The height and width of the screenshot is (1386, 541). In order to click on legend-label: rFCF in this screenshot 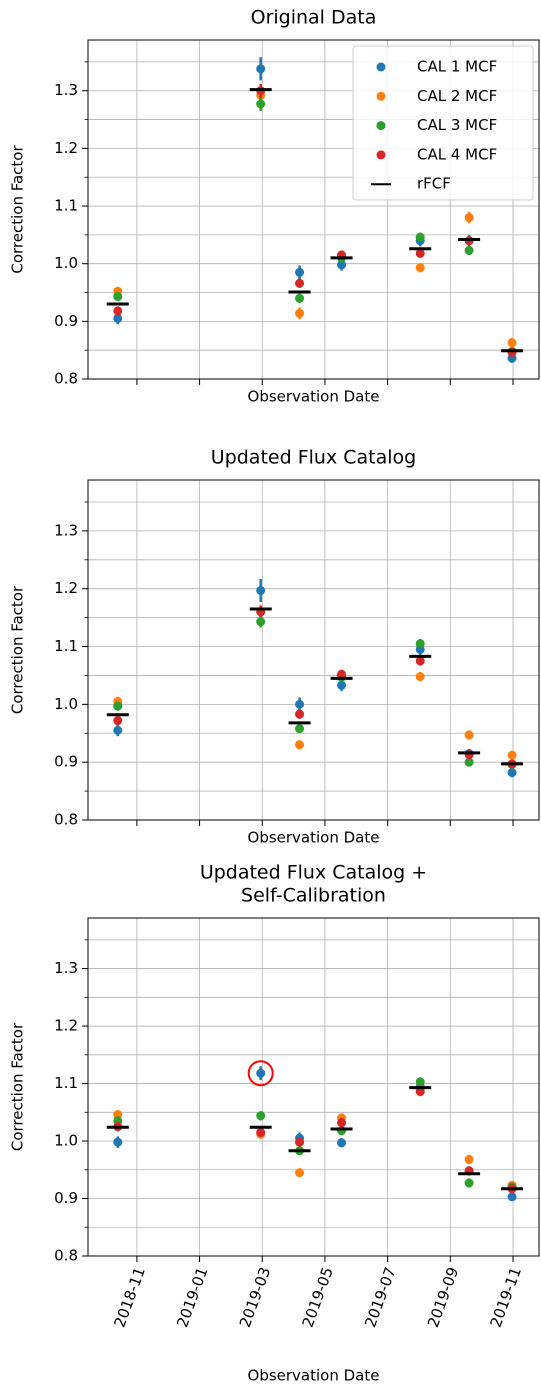, I will do `click(434, 184)`.